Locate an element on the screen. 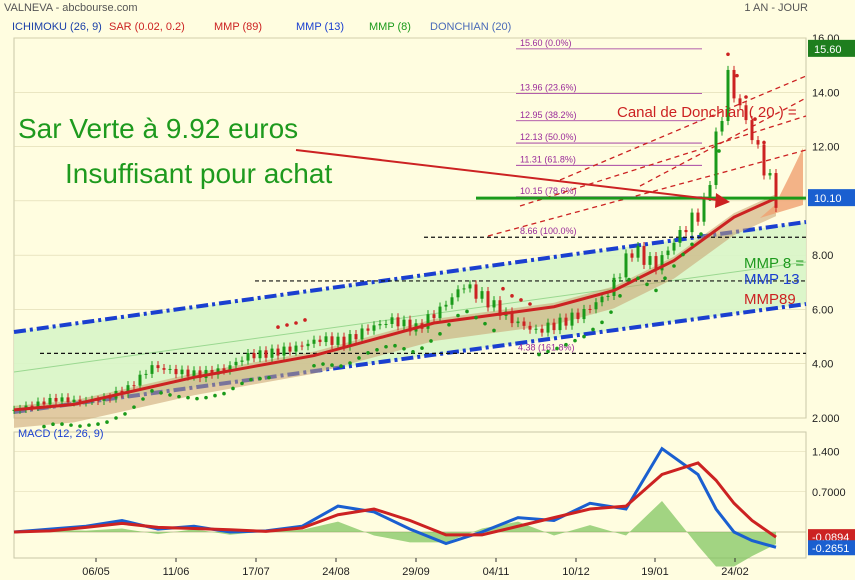  macd-histogram is located at coordinates (395, 533).